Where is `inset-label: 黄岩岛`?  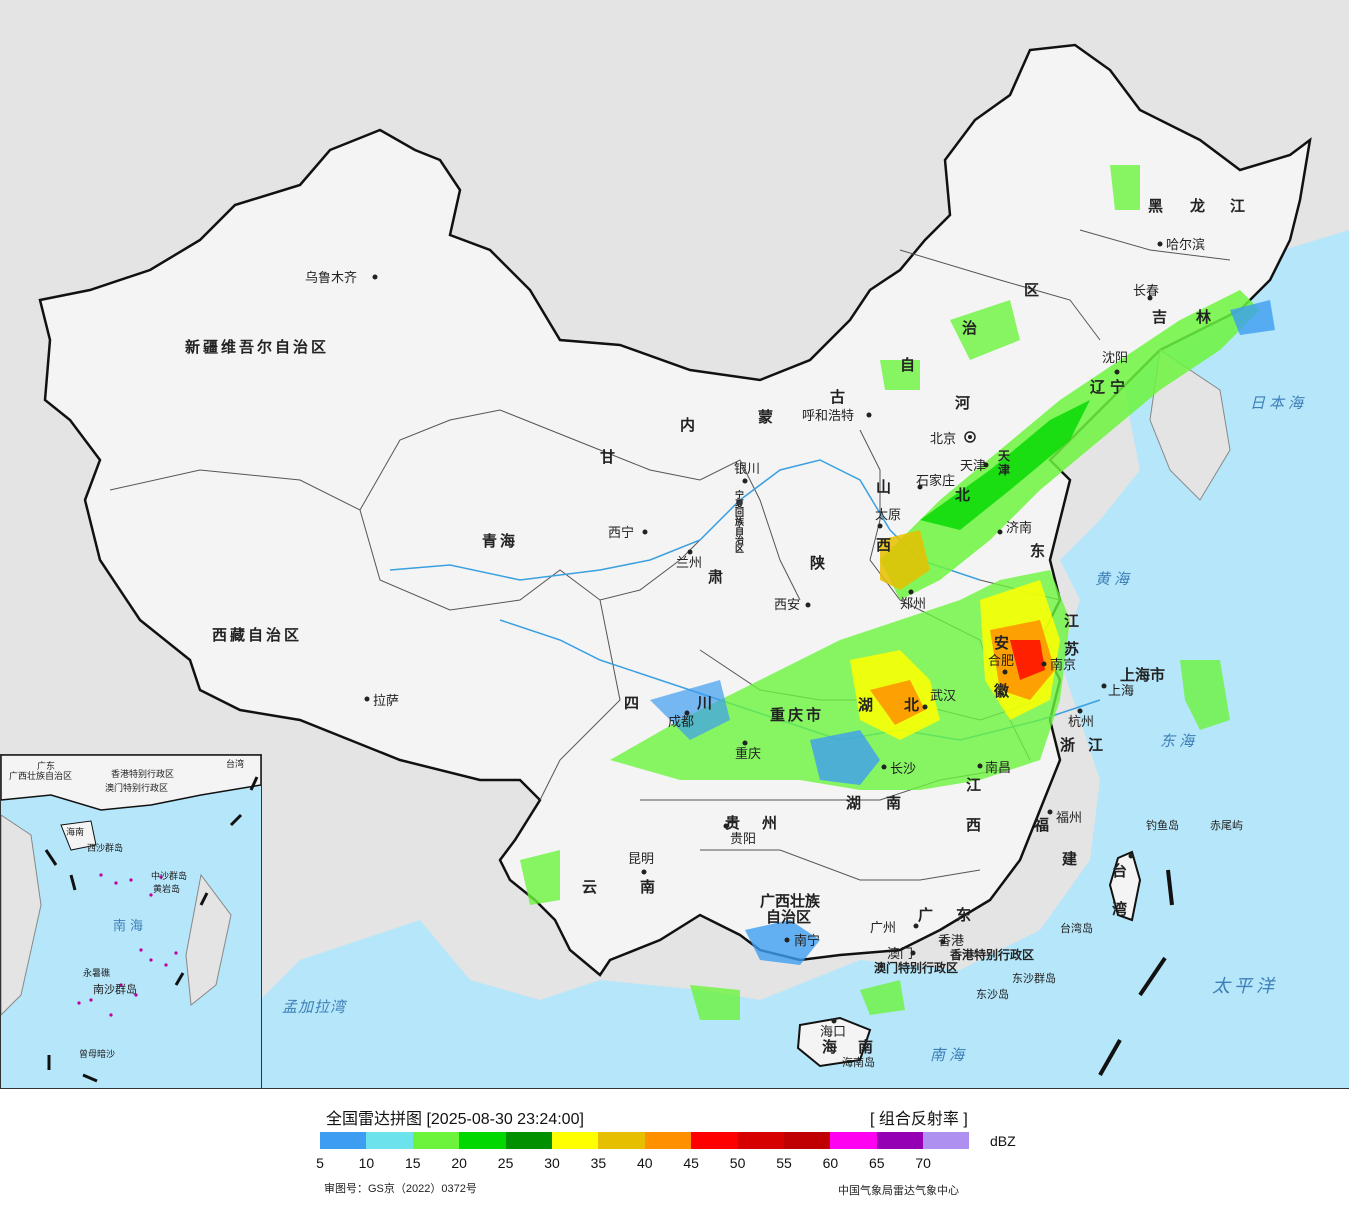 inset-label: 黄岩岛 is located at coordinates (166, 889).